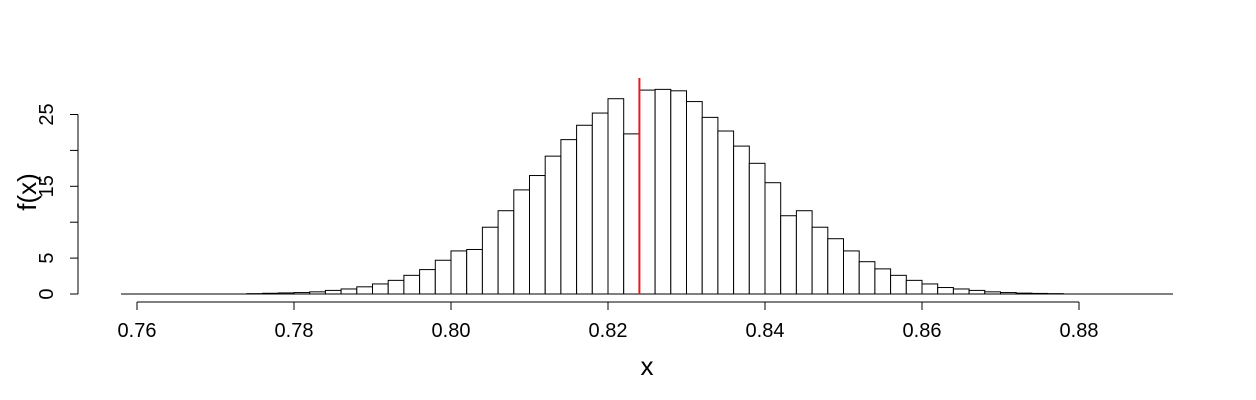  I want to click on x-tick-label: 0.76, so click(137, 331).